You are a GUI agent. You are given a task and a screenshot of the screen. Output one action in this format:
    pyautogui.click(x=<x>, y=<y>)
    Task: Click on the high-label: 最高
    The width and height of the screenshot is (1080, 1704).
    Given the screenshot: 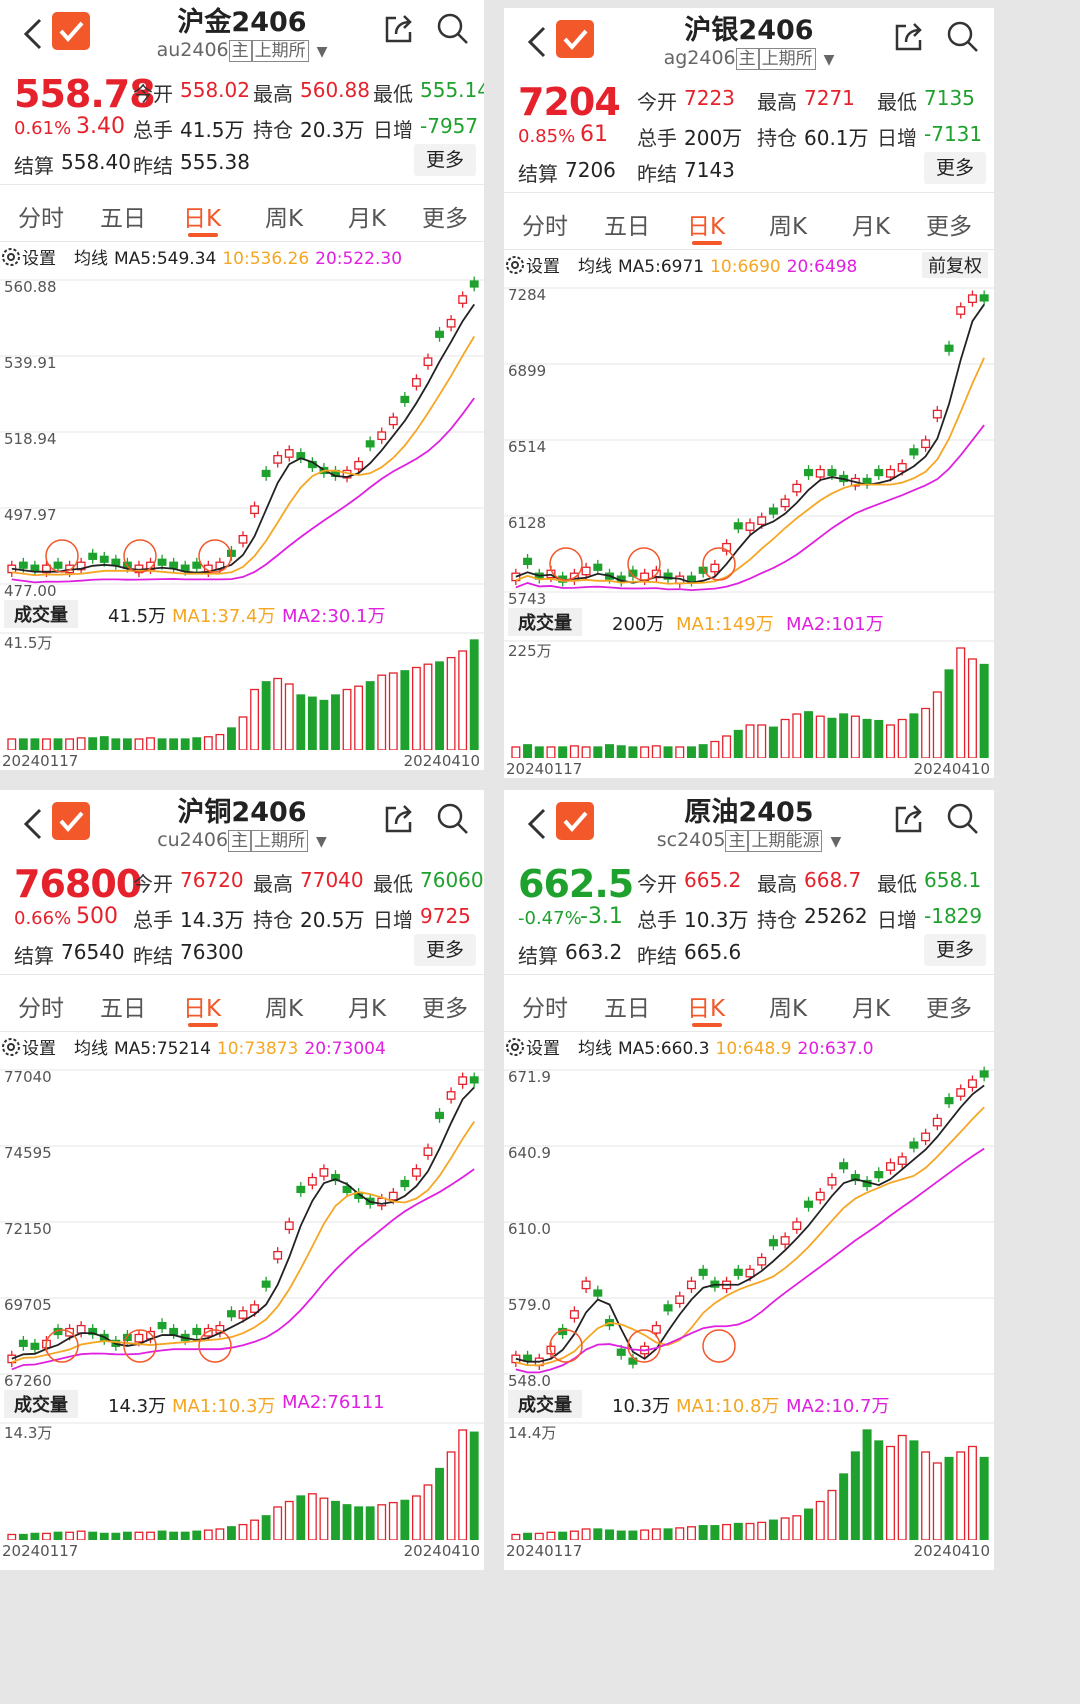 What is the action you would take?
    pyautogui.click(x=777, y=884)
    